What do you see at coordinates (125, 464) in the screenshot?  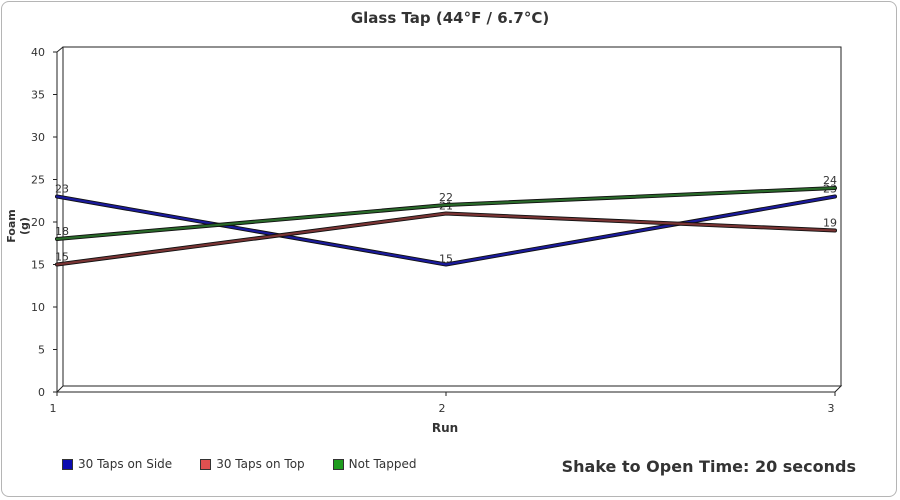 I see `legend-label-side: 30 Taps on Side` at bounding box center [125, 464].